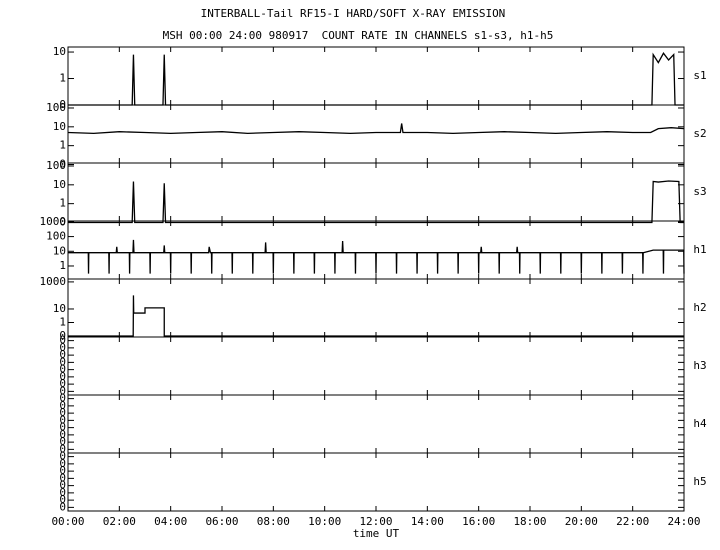 This screenshot has height=550, width=720. Describe the element at coordinates (581, 521) in the screenshot. I see `x-tick-label: 20:00` at that location.